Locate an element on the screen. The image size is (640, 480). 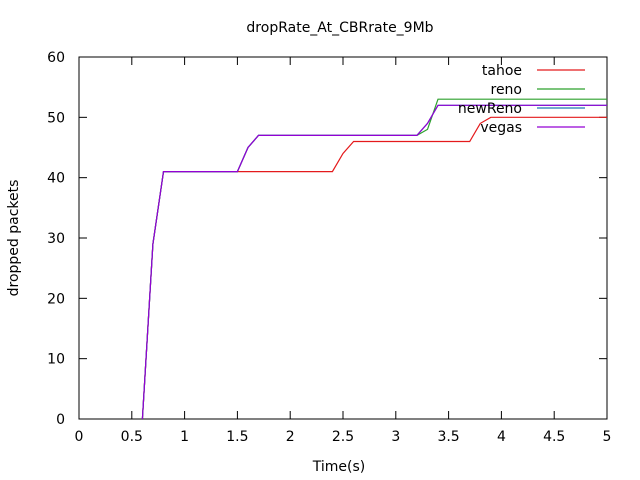
y-tick-label: 50 is located at coordinates (56, 118).